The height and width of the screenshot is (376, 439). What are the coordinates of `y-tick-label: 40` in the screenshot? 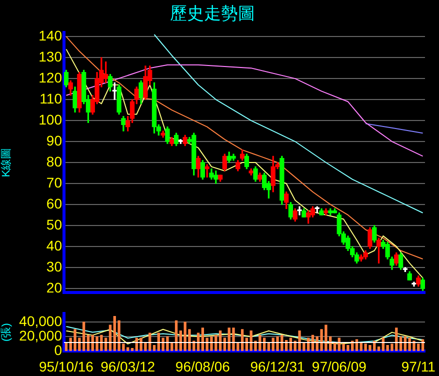 It's located at (54, 245).